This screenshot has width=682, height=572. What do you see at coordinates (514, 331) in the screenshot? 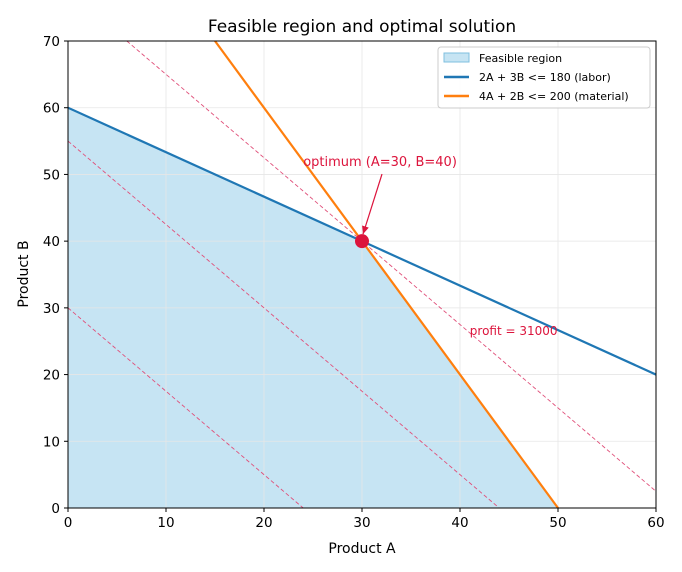
I see `profit-label: profit = 31000` at bounding box center [514, 331].